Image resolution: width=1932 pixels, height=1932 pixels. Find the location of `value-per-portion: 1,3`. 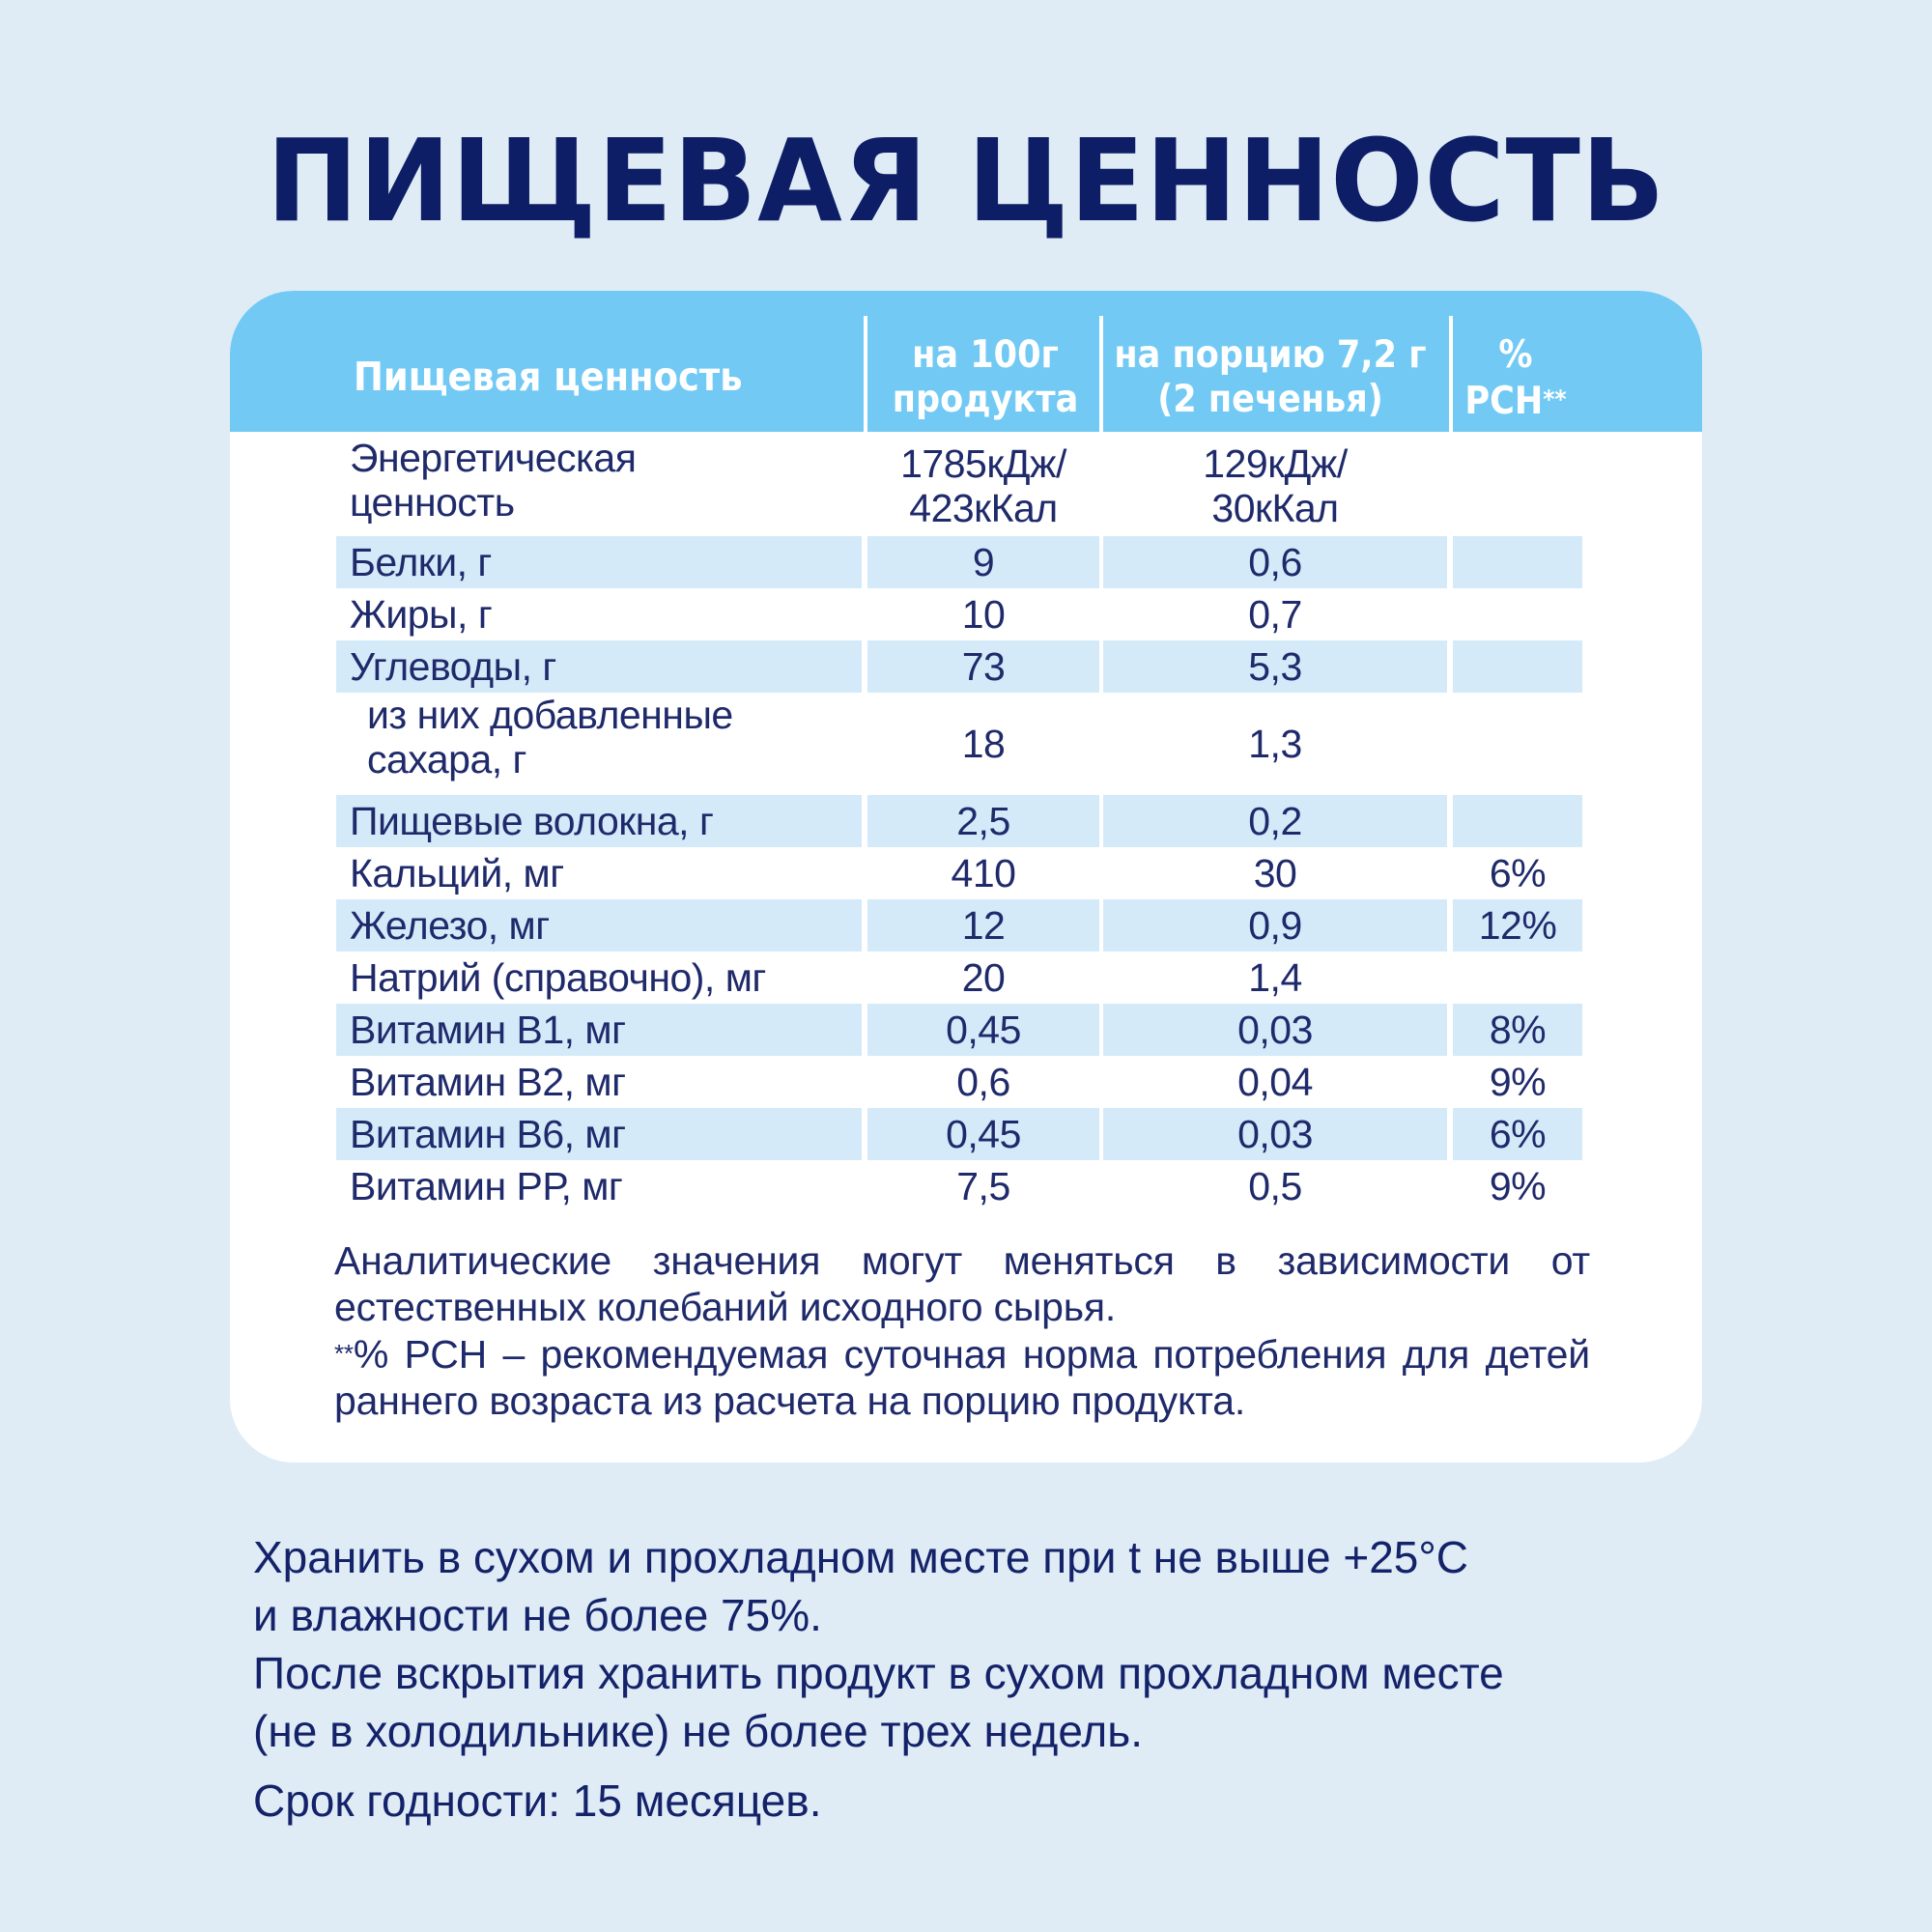

value-per-portion: 1,3 is located at coordinates (1275, 744).